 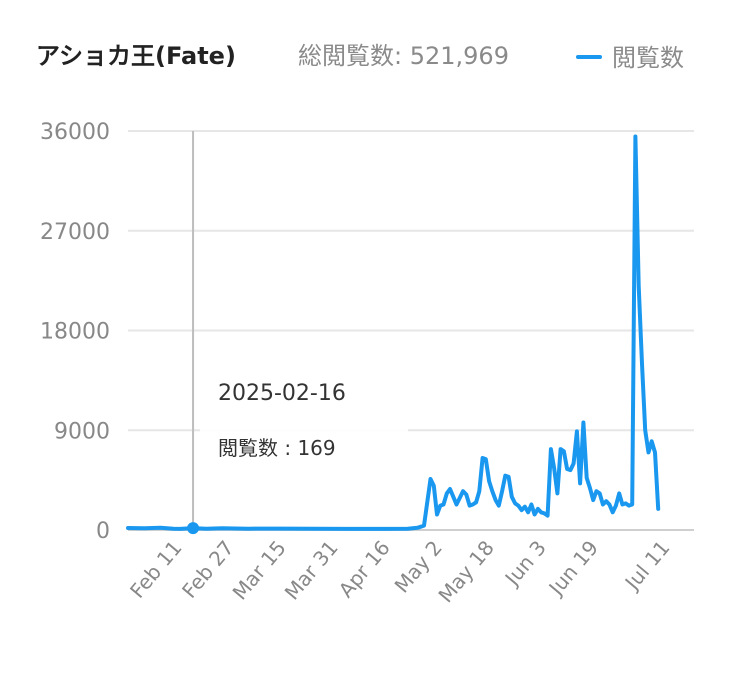 What do you see at coordinates (573, 568) in the screenshot?
I see `x-tick-label: Jun 19` at bounding box center [573, 568].